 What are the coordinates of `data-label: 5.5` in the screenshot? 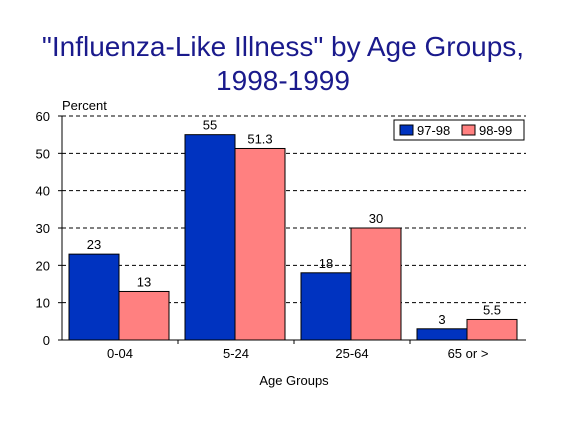 It's located at (492, 309).